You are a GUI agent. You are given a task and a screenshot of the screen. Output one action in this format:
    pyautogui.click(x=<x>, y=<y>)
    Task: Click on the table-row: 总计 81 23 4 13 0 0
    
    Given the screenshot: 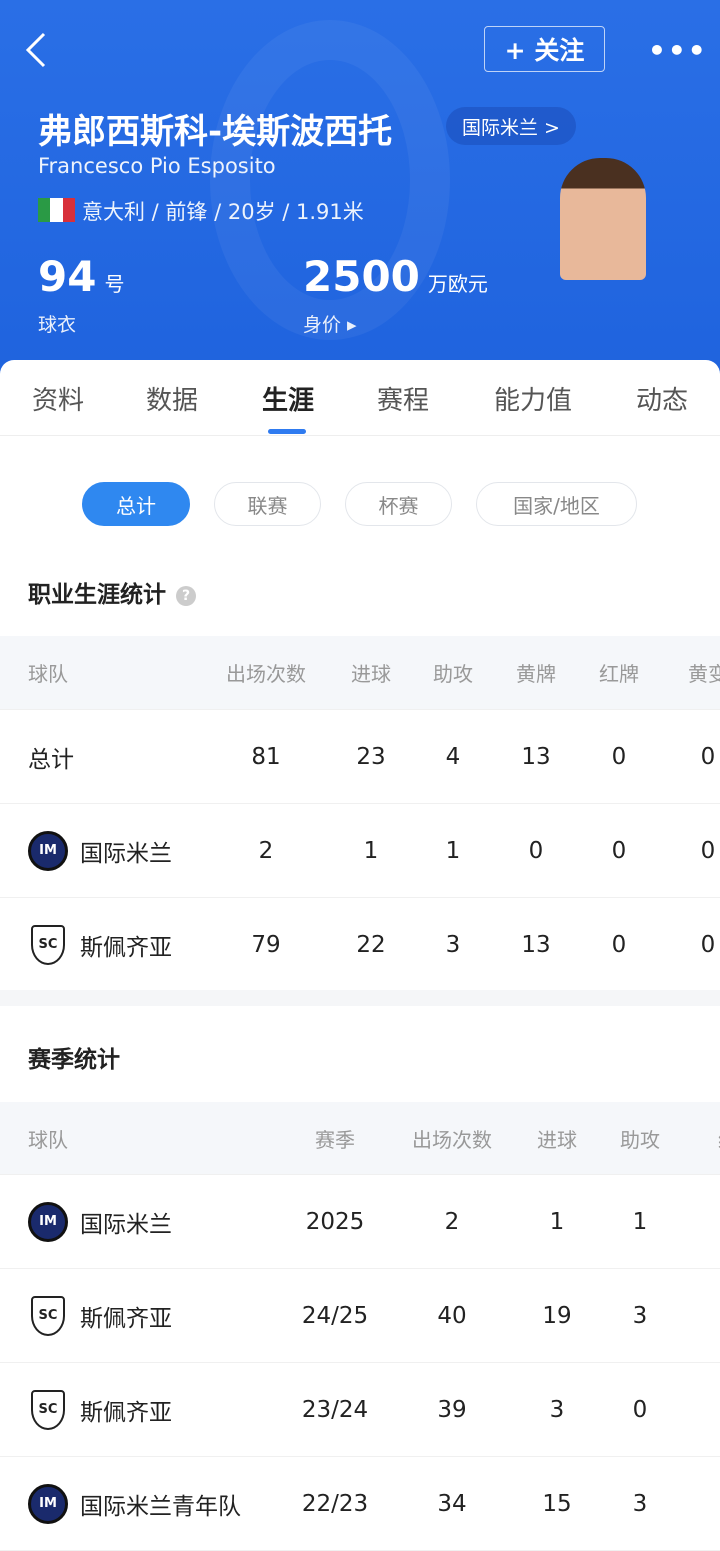 What is the action you would take?
    pyautogui.click(x=360, y=757)
    